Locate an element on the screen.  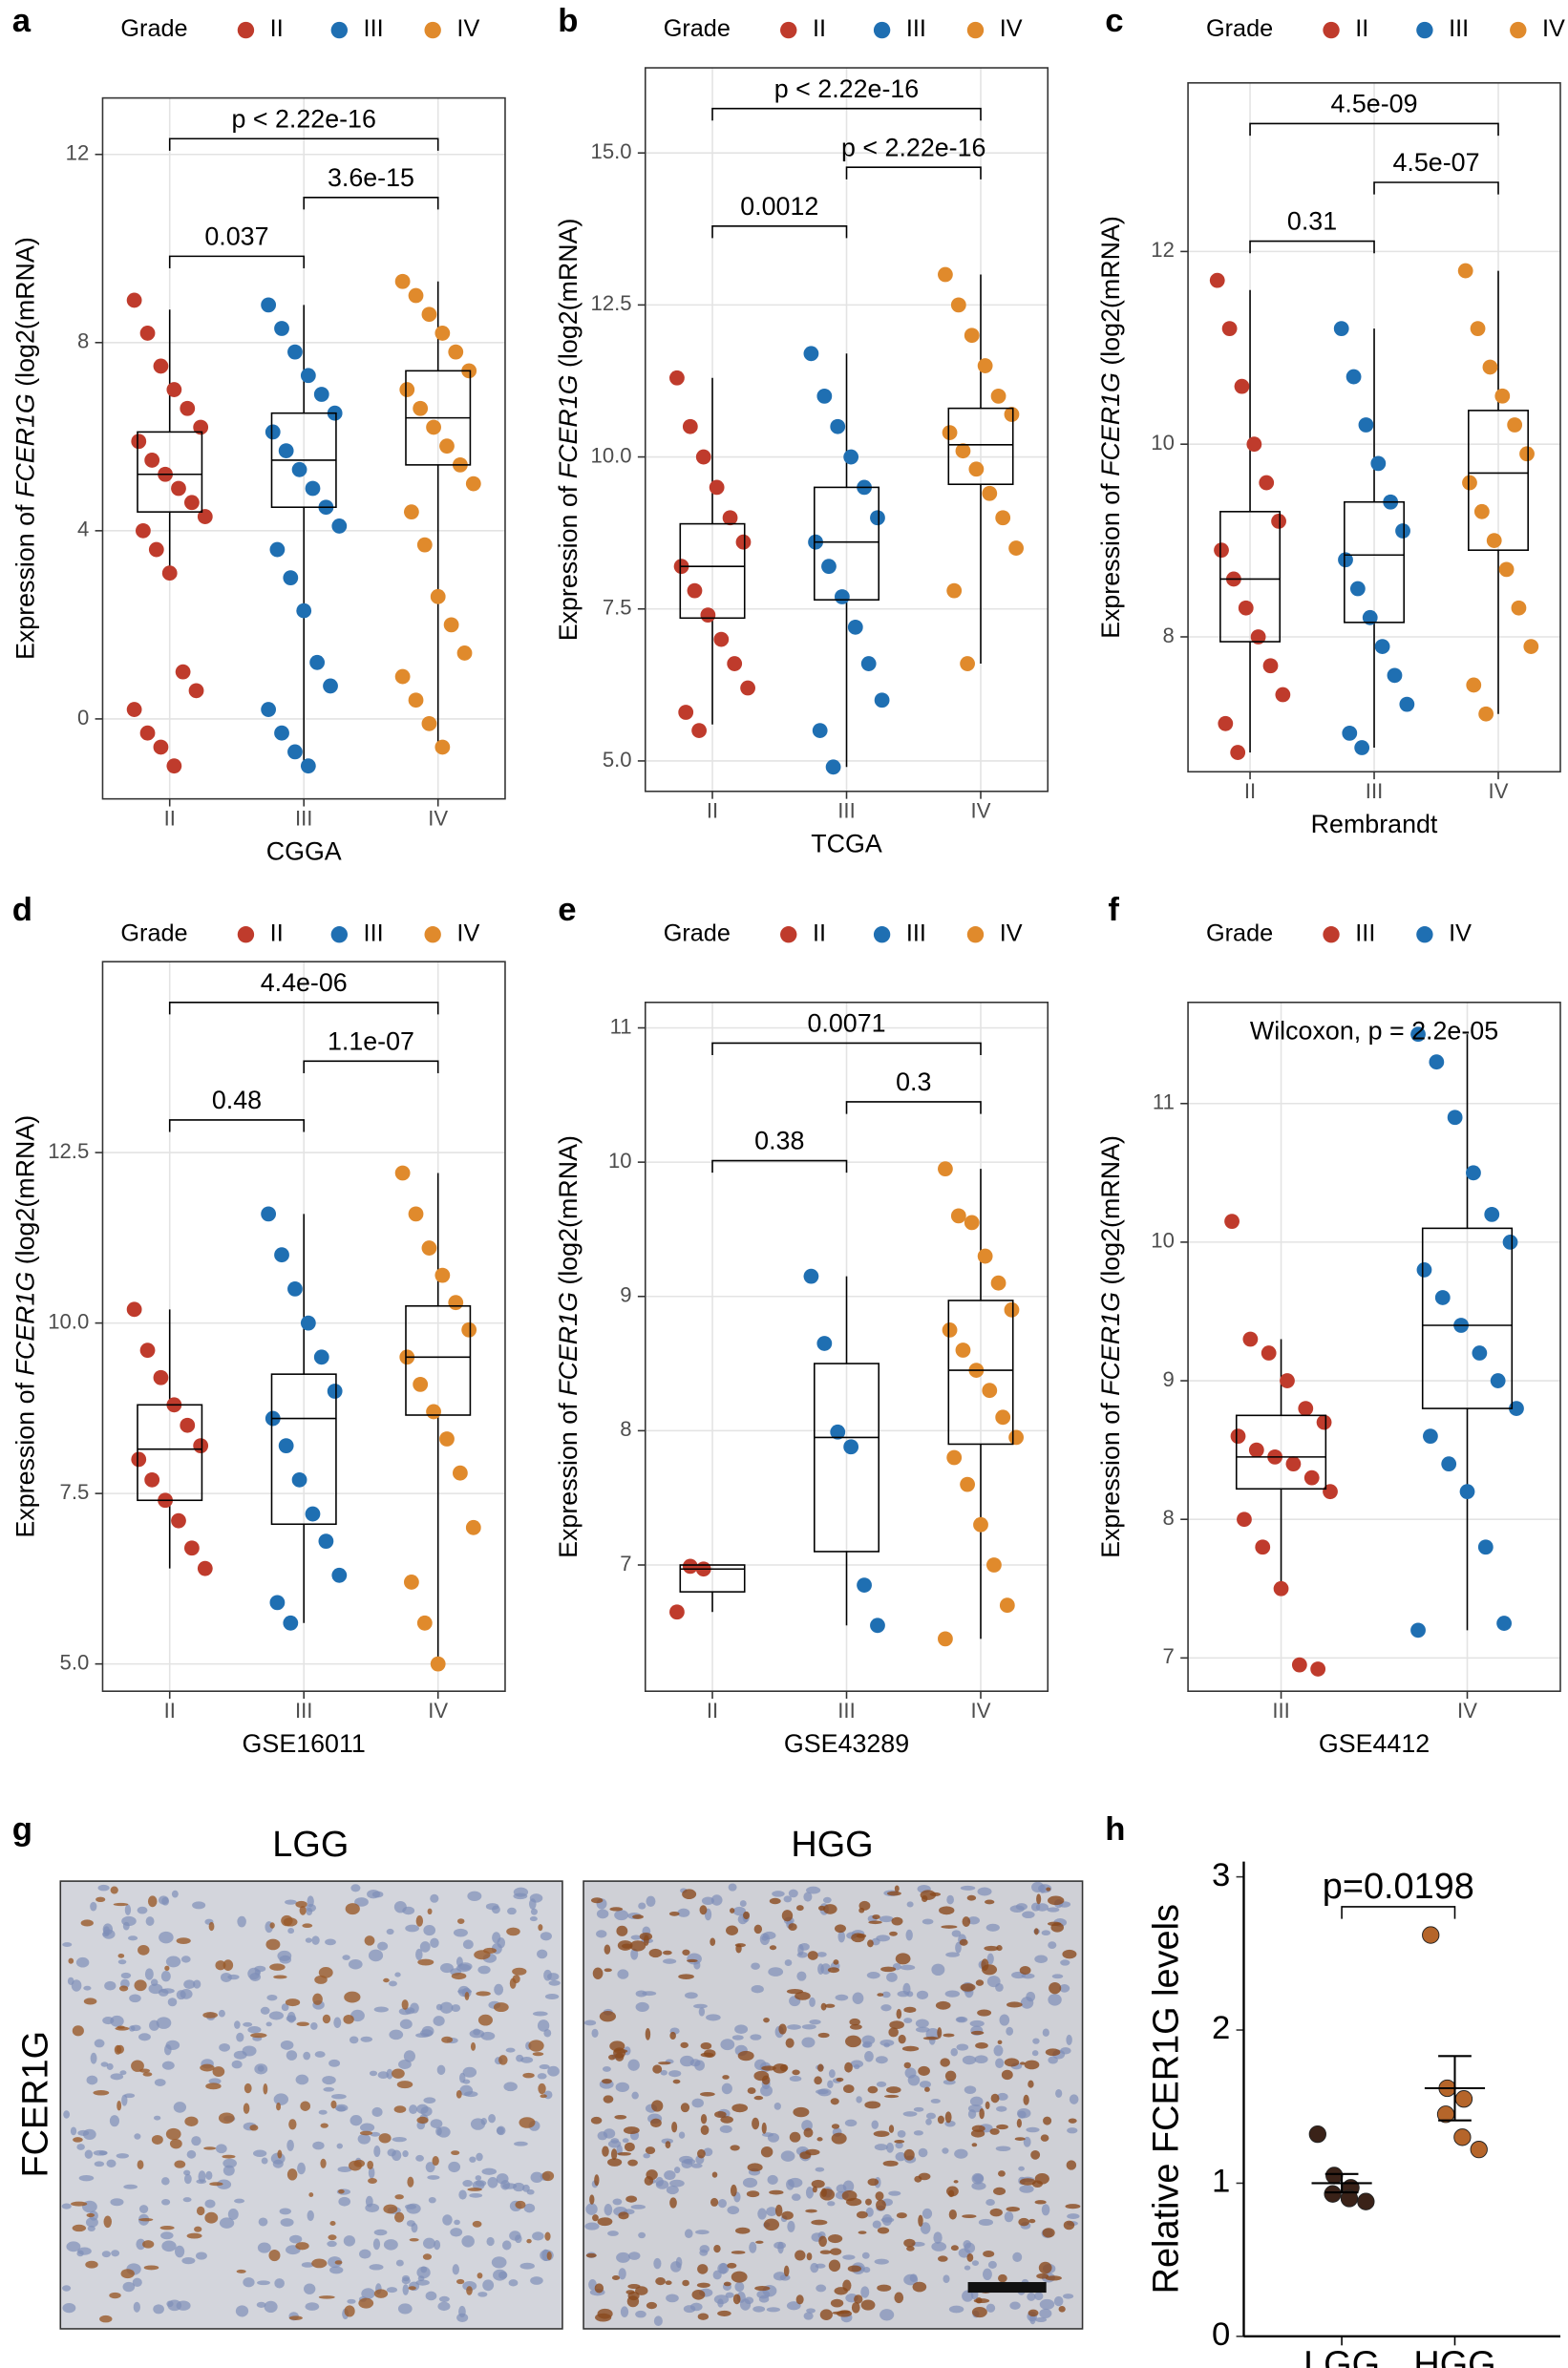
legend-label: IV is located at coordinates (467, 933).